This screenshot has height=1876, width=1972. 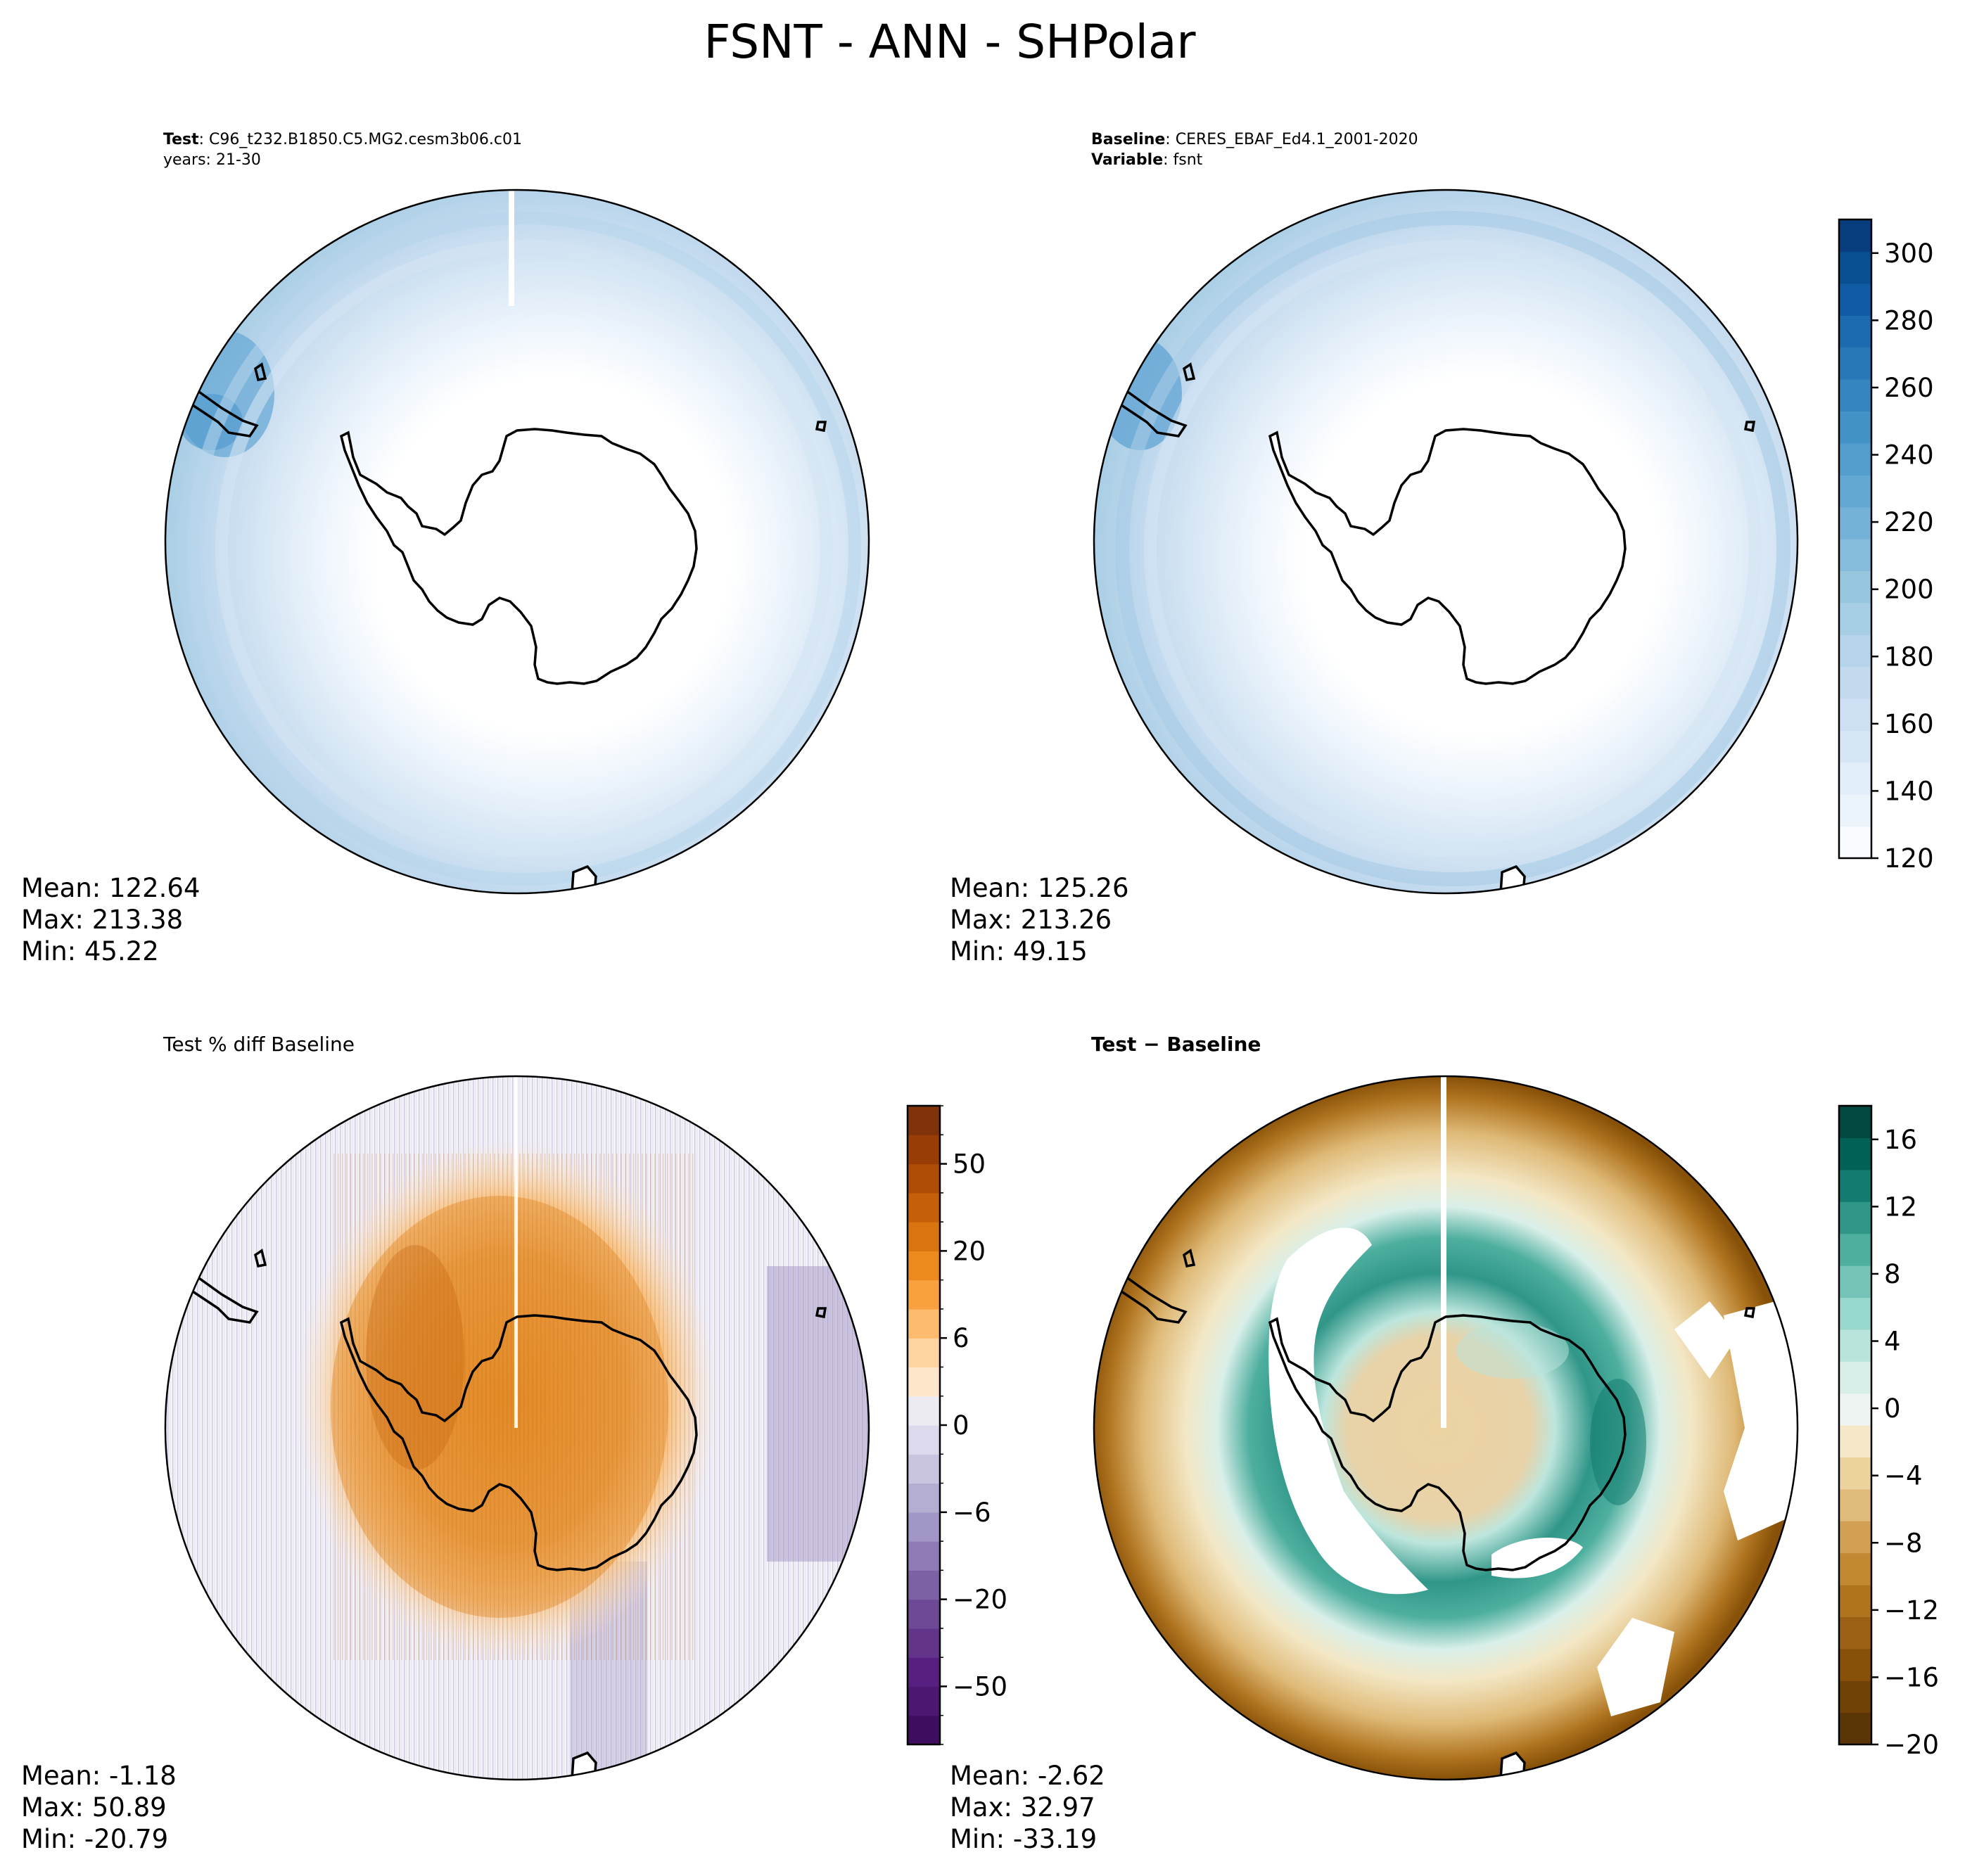 I want to click on colorbar-pctdiff: −50 −20 −6 0 6 20 50, so click(x=957, y=1425).